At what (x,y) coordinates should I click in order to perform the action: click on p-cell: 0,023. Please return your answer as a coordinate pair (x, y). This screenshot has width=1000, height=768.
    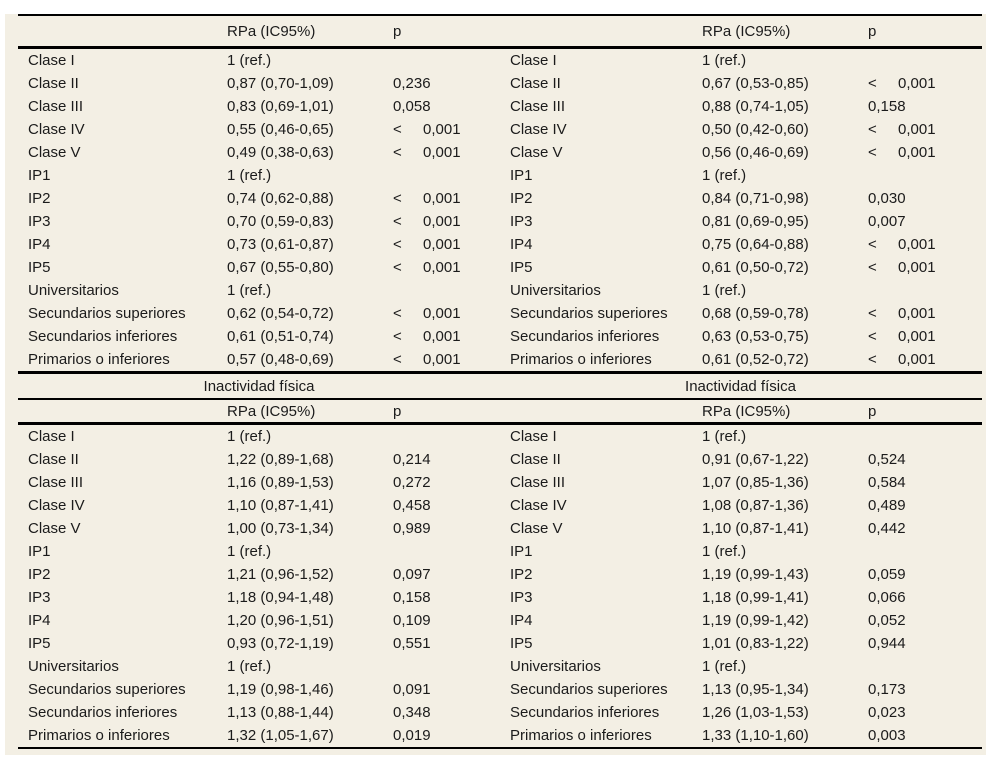
    Looking at the image, I should click on (924, 712).